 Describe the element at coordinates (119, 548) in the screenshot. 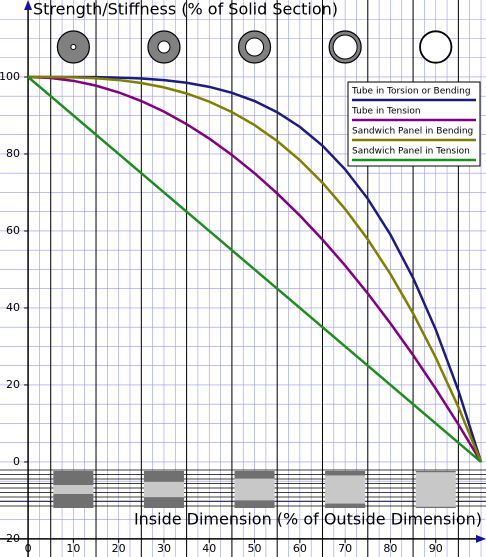

I see `x-tick-label: 20` at that location.